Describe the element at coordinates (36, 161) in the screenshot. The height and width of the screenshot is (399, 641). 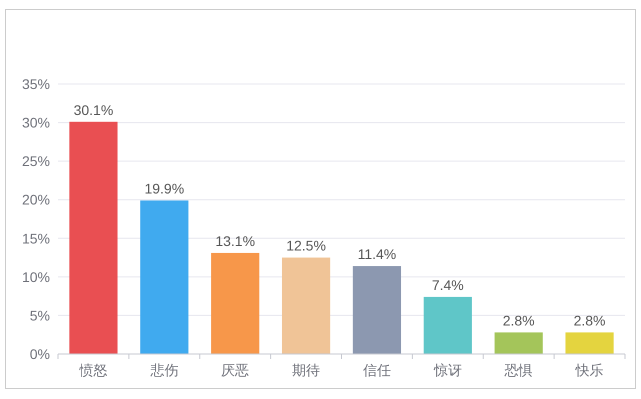
I see `y-tick-label: 25%` at that location.